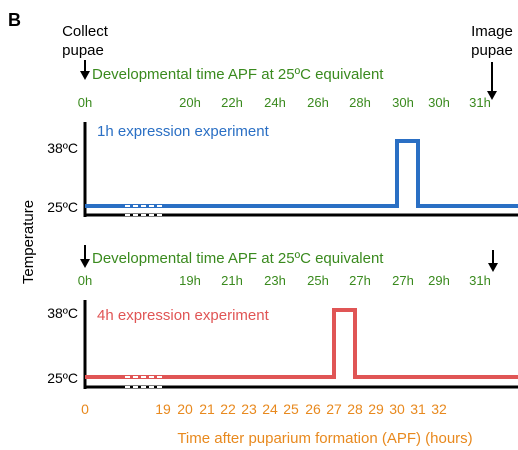 The width and height of the screenshot is (518, 450). What do you see at coordinates (439, 102) in the screenshot?
I see `dev-tick-1-7: 30h` at bounding box center [439, 102].